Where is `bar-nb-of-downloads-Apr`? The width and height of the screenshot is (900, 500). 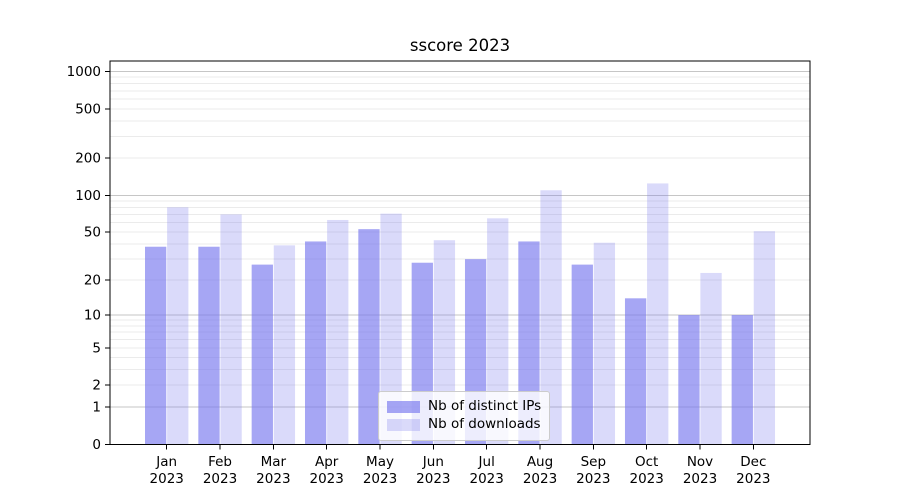
bar-nb-of-downloads-Apr is located at coordinates (338, 332).